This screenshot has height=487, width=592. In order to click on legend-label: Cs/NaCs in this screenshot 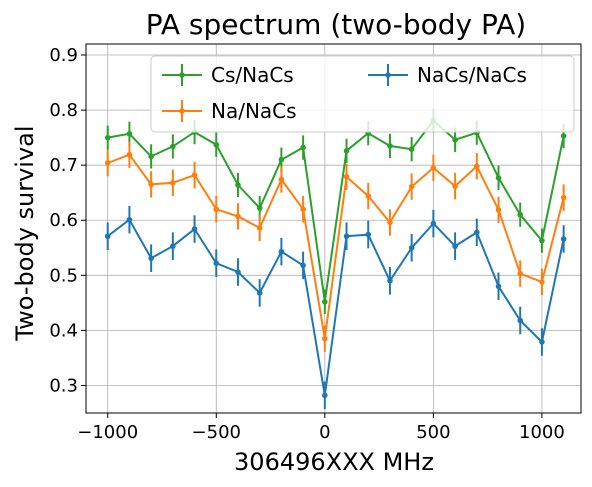, I will do `click(252, 75)`.